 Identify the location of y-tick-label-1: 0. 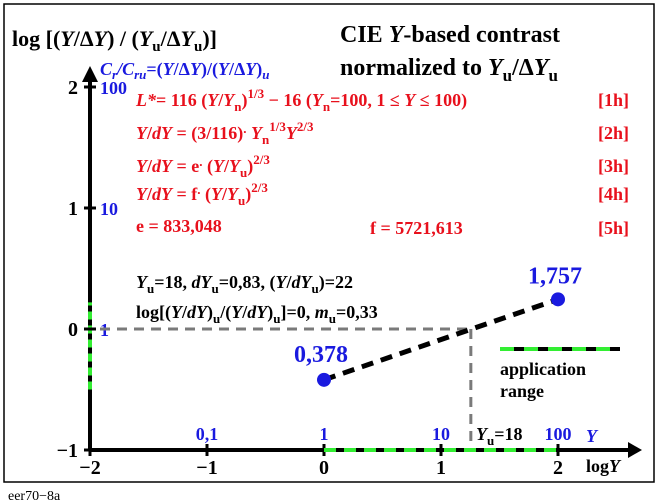
(73, 330).